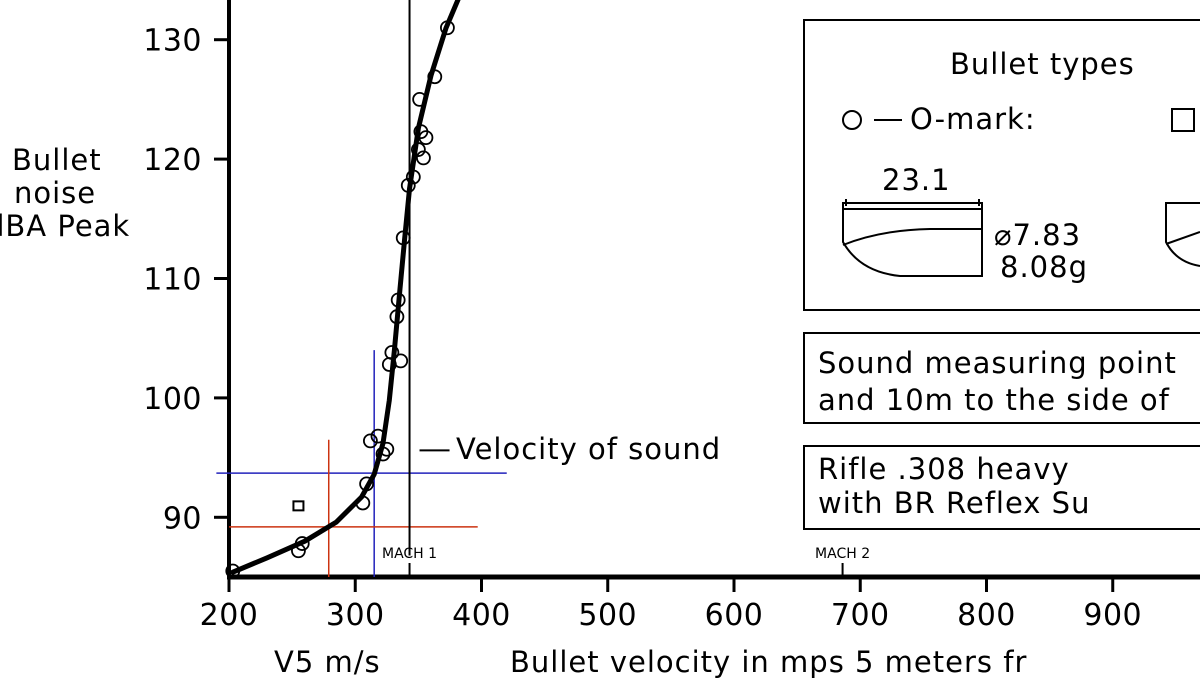  I want to click on rifle-note-line-1: Rifle .308 heavy, so click(944, 469).